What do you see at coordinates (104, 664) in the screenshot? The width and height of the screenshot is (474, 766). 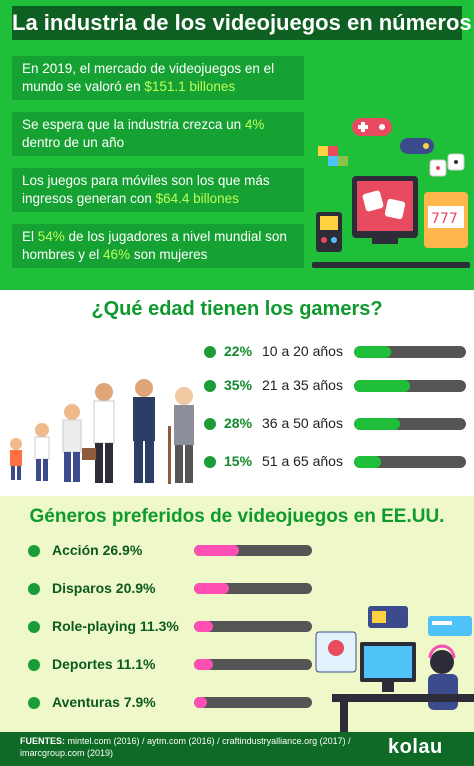 I see `genre-label: Deportes 11.1%` at bounding box center [104, 664].